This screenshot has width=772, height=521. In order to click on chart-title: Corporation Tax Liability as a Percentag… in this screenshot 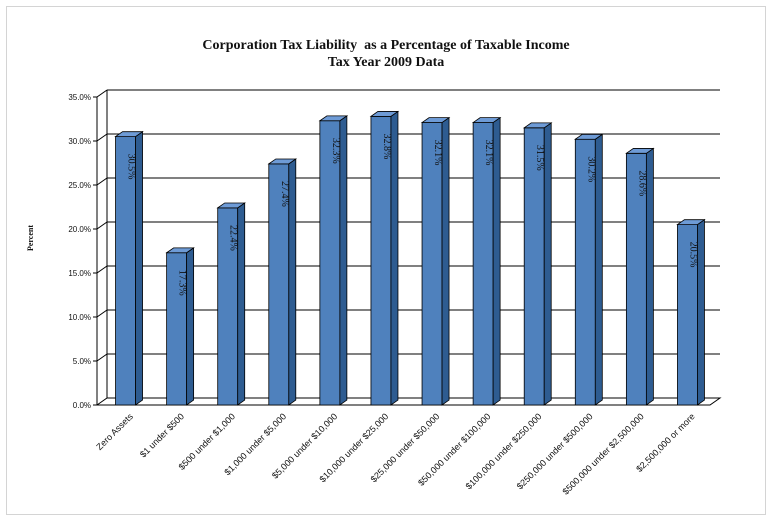, I will do `click(386, 45)`.